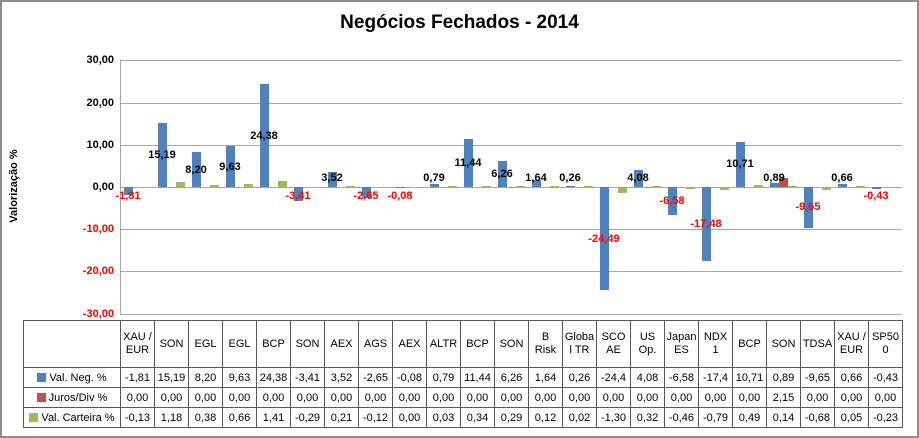 The height and width of the screenshot is (438, 919). I want to click on data-label: 11,44, so click(468, 162).